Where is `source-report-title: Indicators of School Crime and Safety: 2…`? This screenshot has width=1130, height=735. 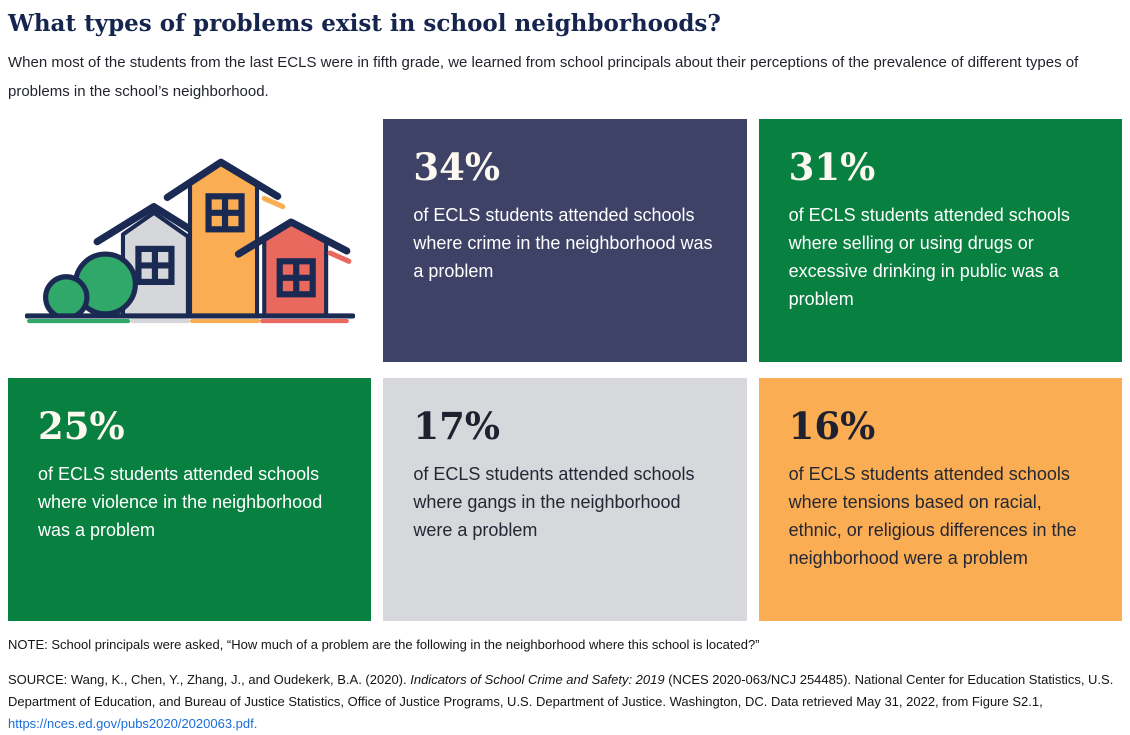
source-report-title: Indicators of School Crime and Safety: 2… is located at coordinates (537, 679).